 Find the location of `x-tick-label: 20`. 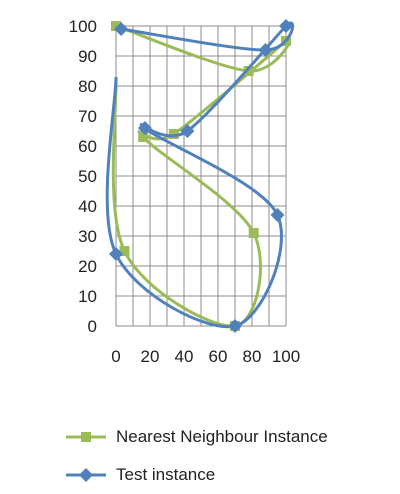

x-tick-label: 20 is located at coordinates (150, 356).